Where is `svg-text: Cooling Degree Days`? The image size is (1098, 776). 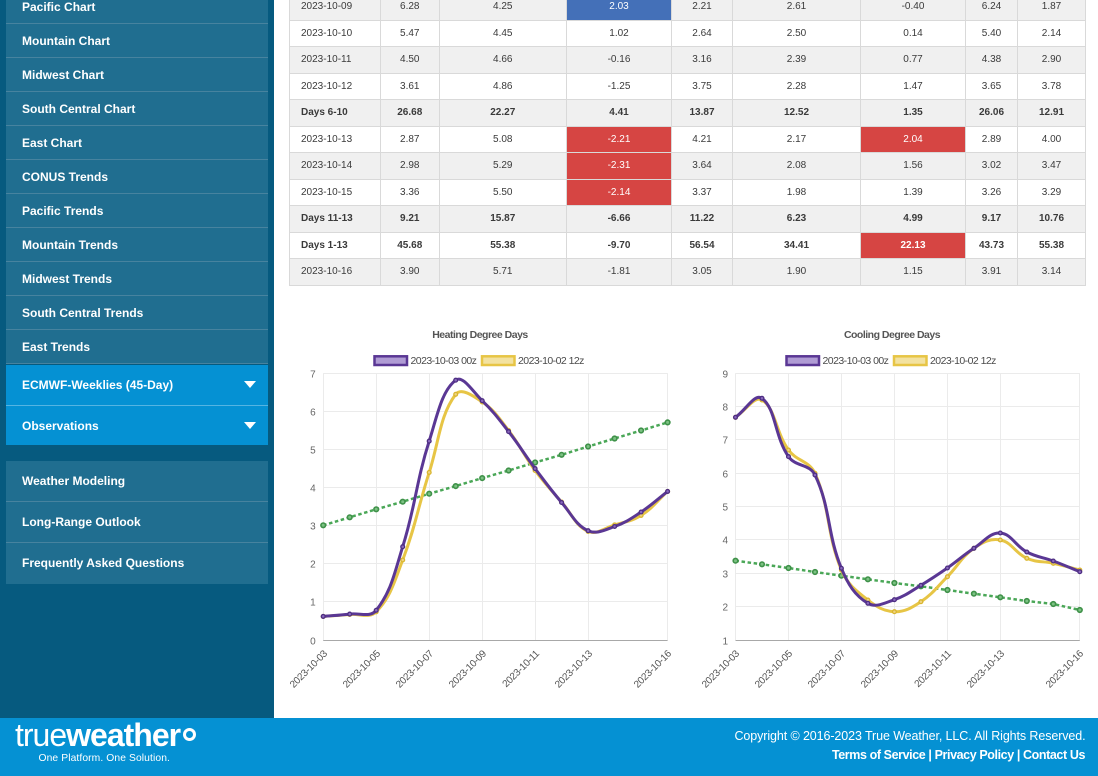 svg-text: Cooling Degree Days is located at coordinates (892, 335).